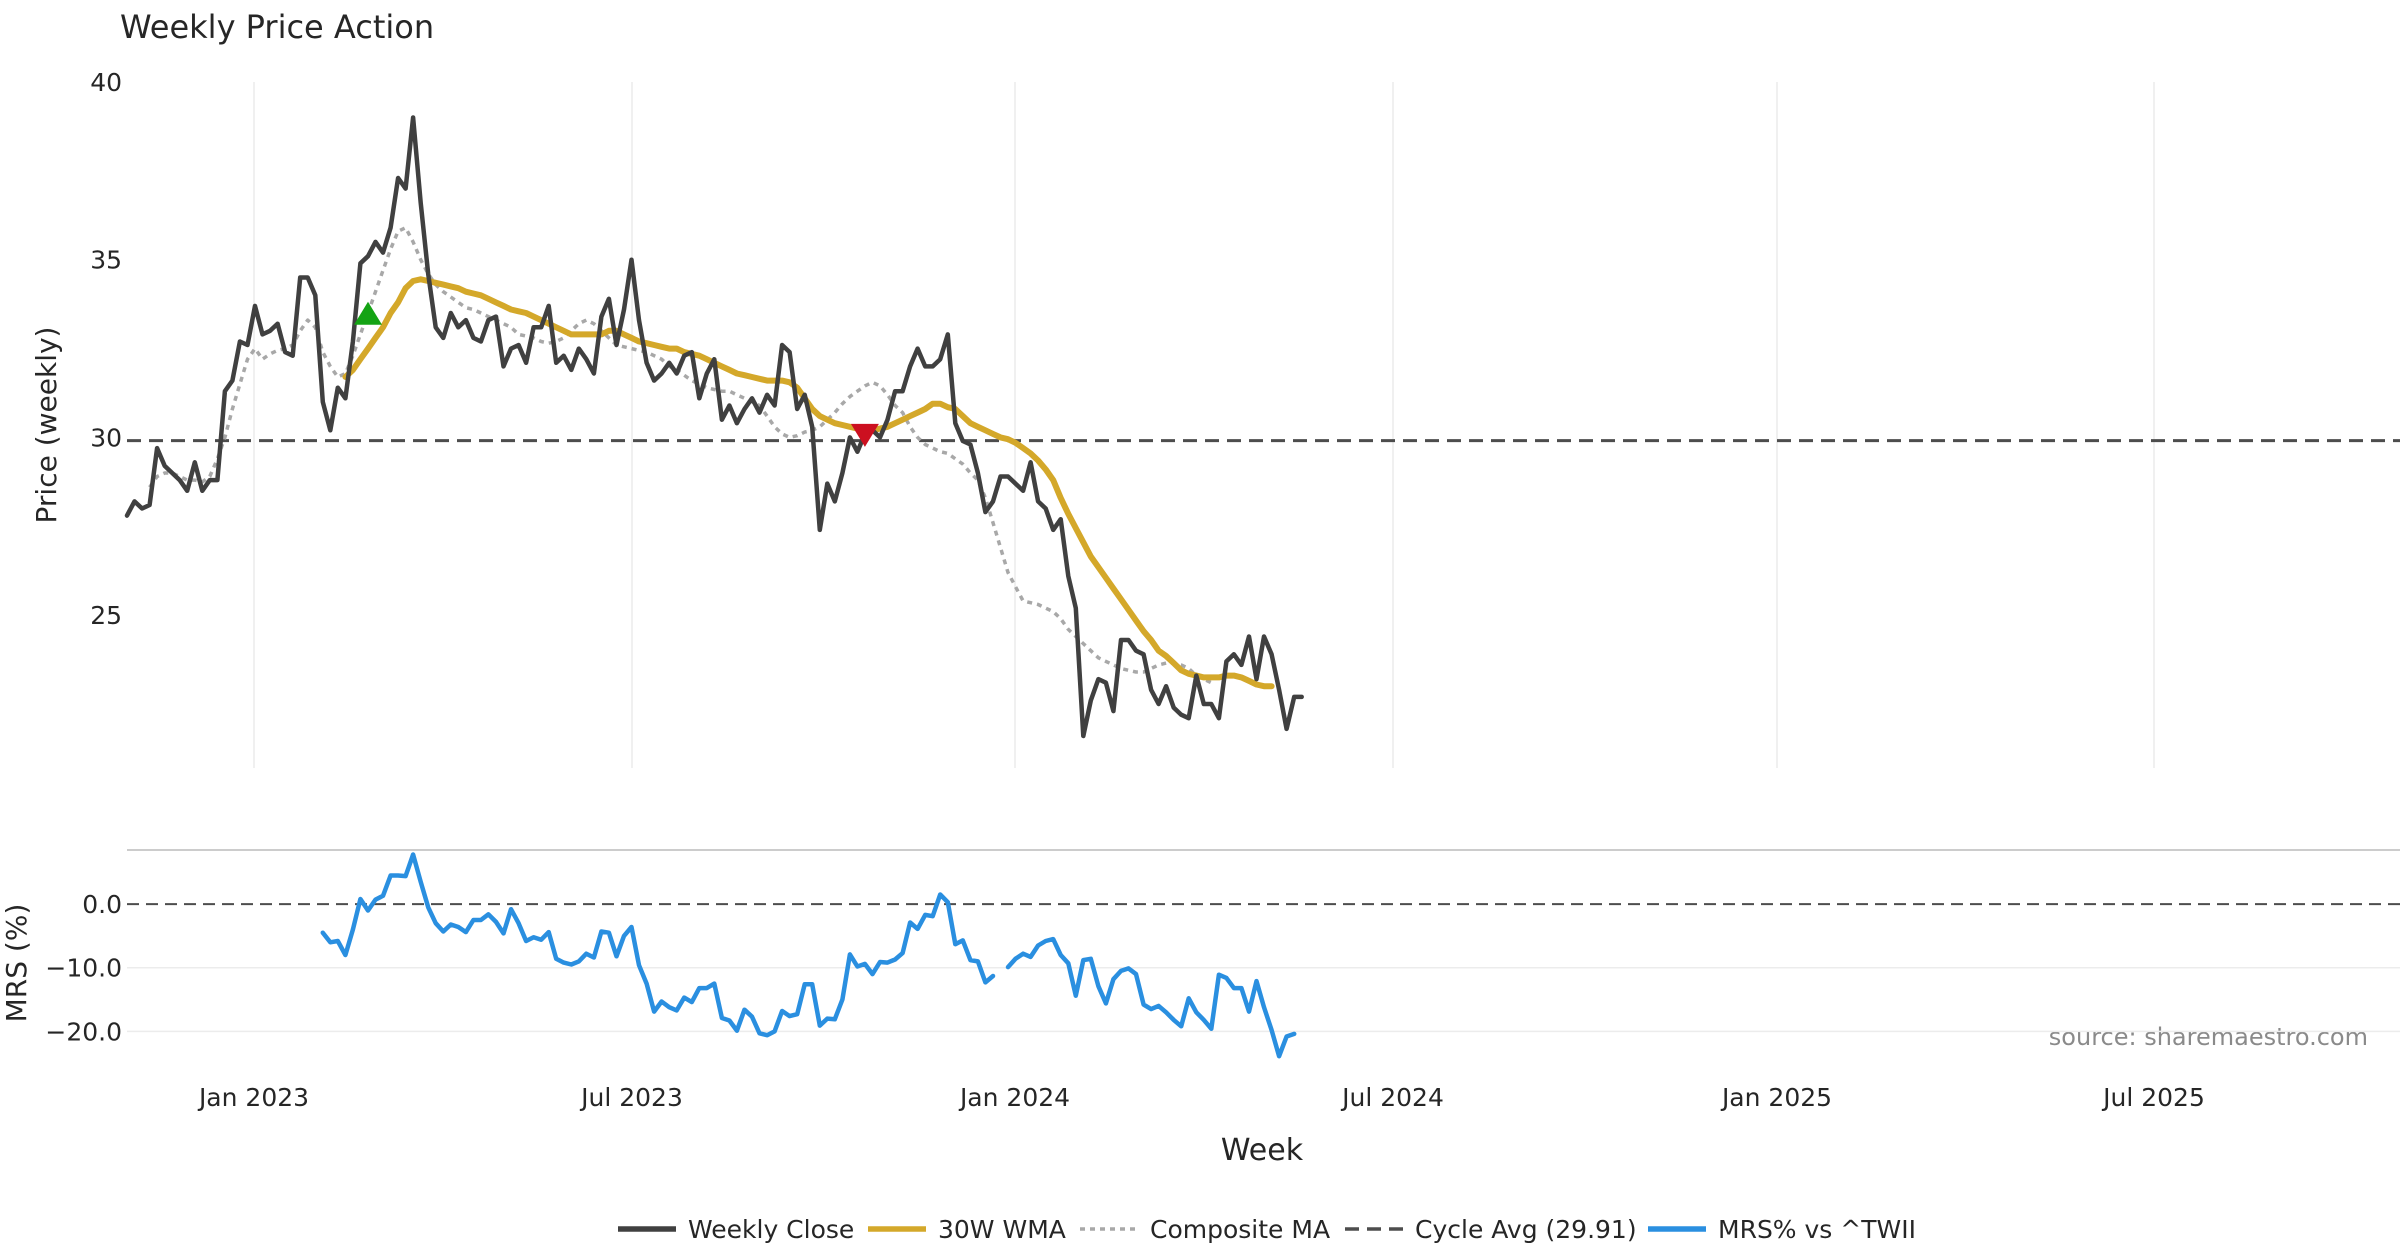 The height and width of the screenshot is (1260, 2400). Describe the element at coordinates (46, 425) in the screenshot. I see `price-y-axis-label: Price (weekly)` at that location.